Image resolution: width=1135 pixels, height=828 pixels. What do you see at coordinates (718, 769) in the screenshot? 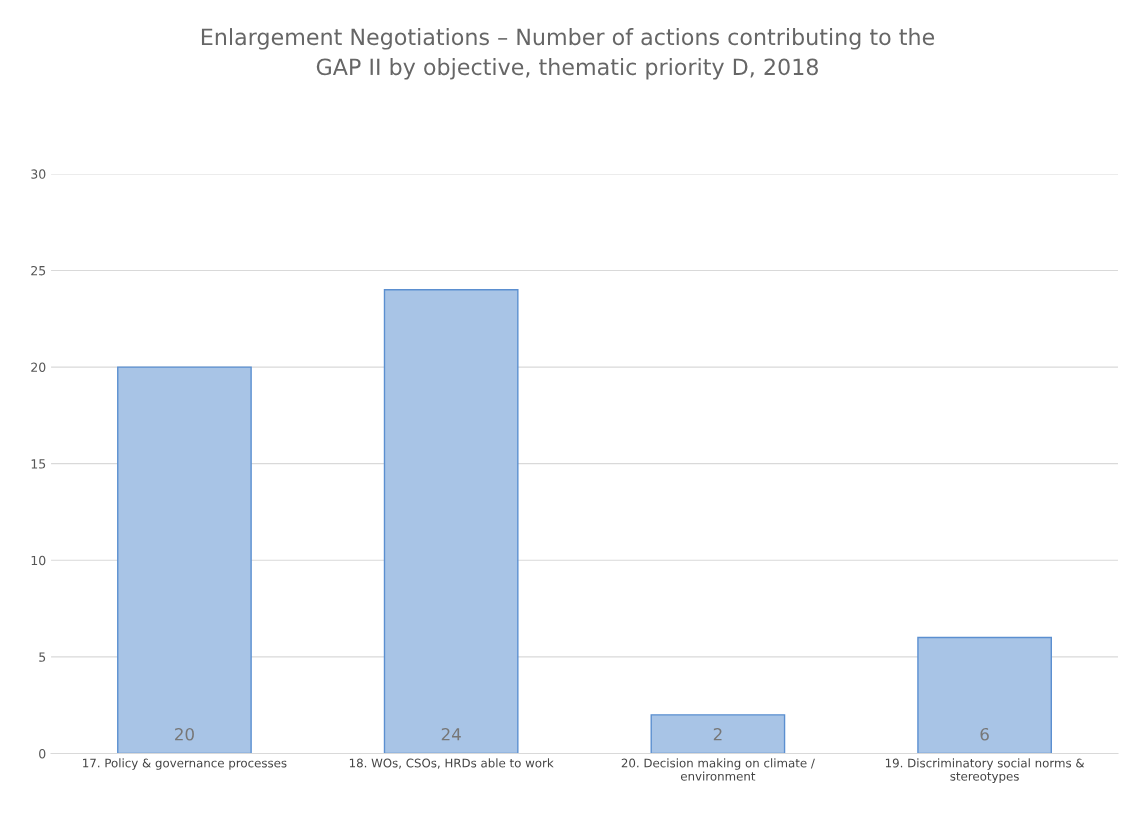
I see `x-tick-label: 20. Decision making on climate / environment` at bounding box center [718, 769].